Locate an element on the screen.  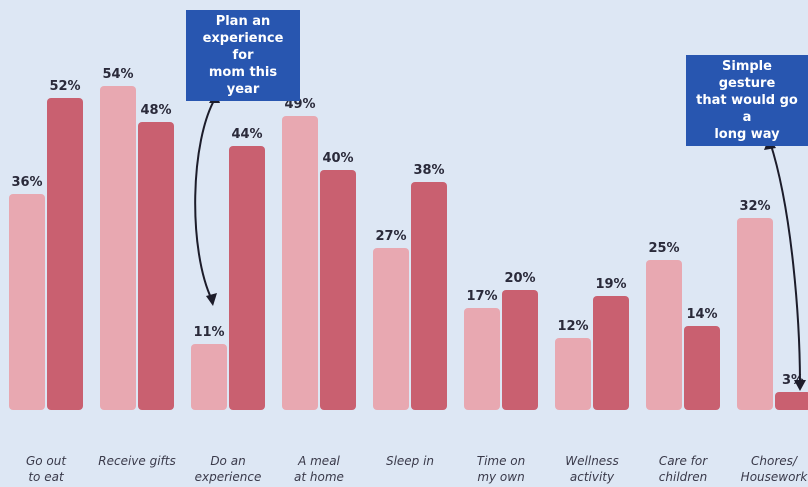
callout-plan-experience: Plan an experience for mom this year is located at coordinates (243, 55).